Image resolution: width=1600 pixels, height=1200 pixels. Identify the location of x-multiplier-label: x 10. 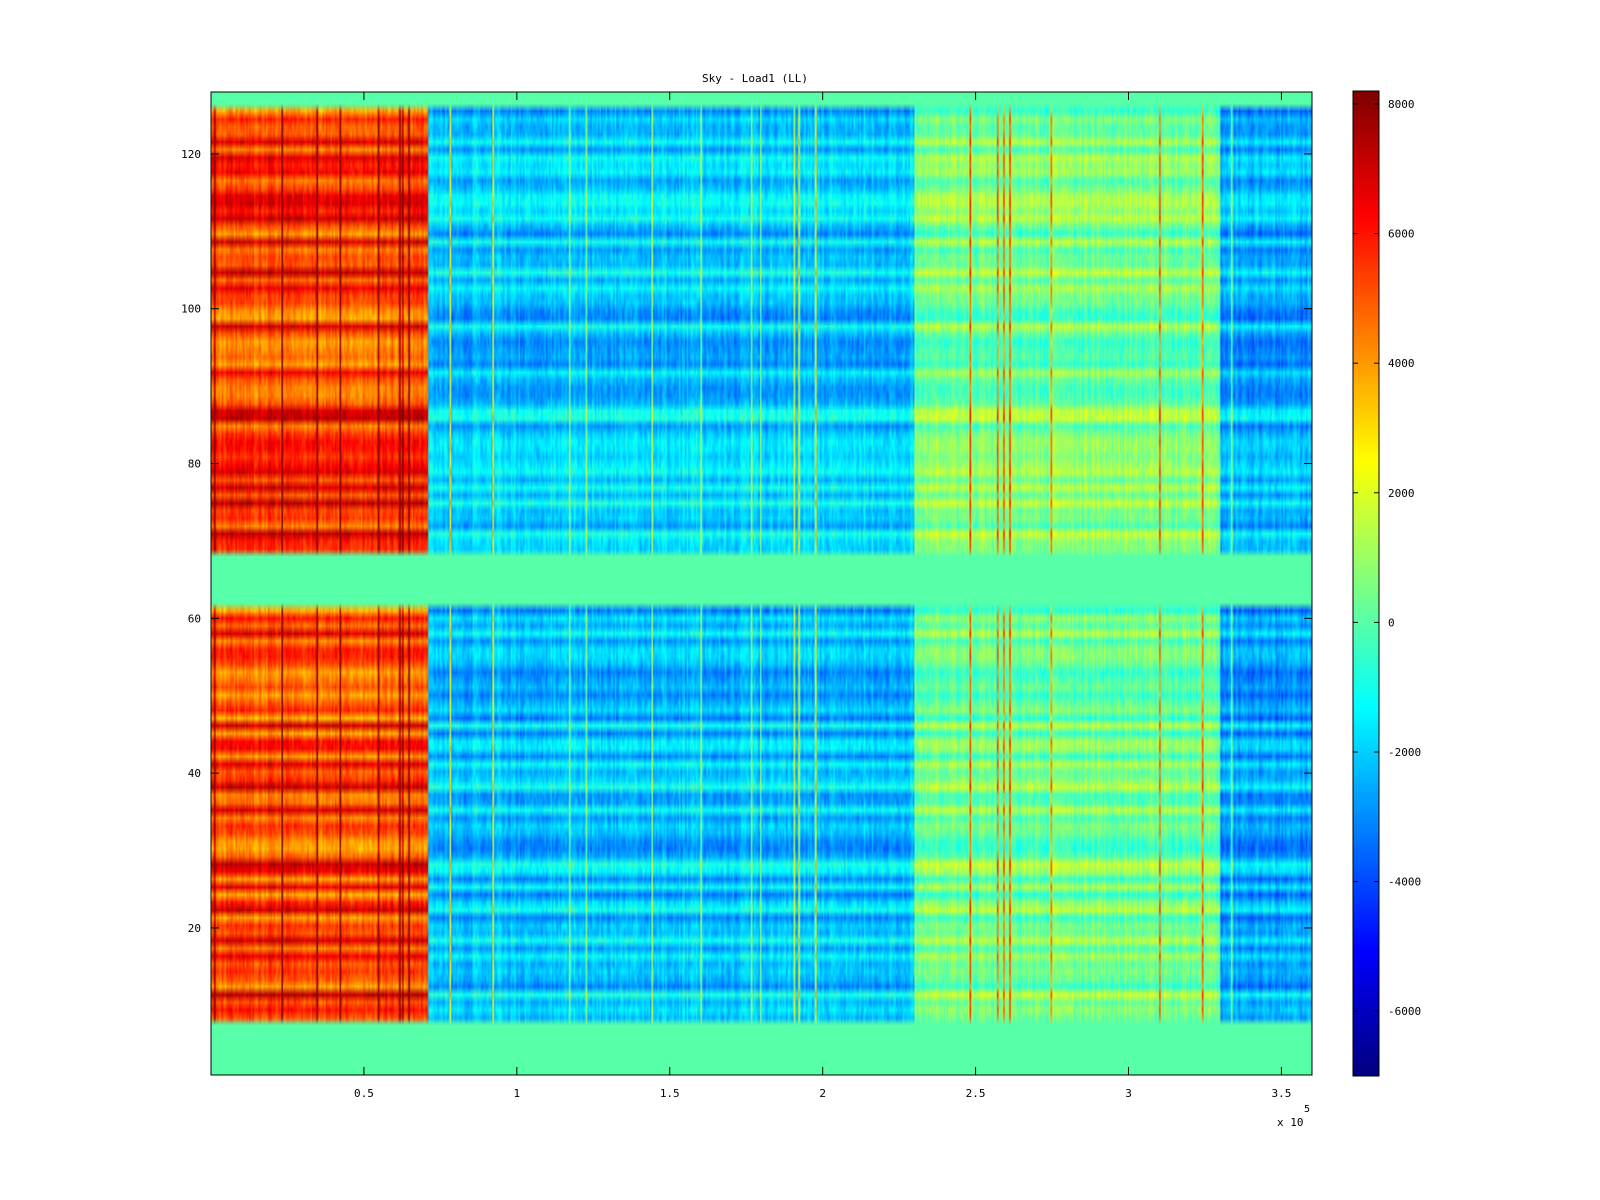
(1290, 1122).